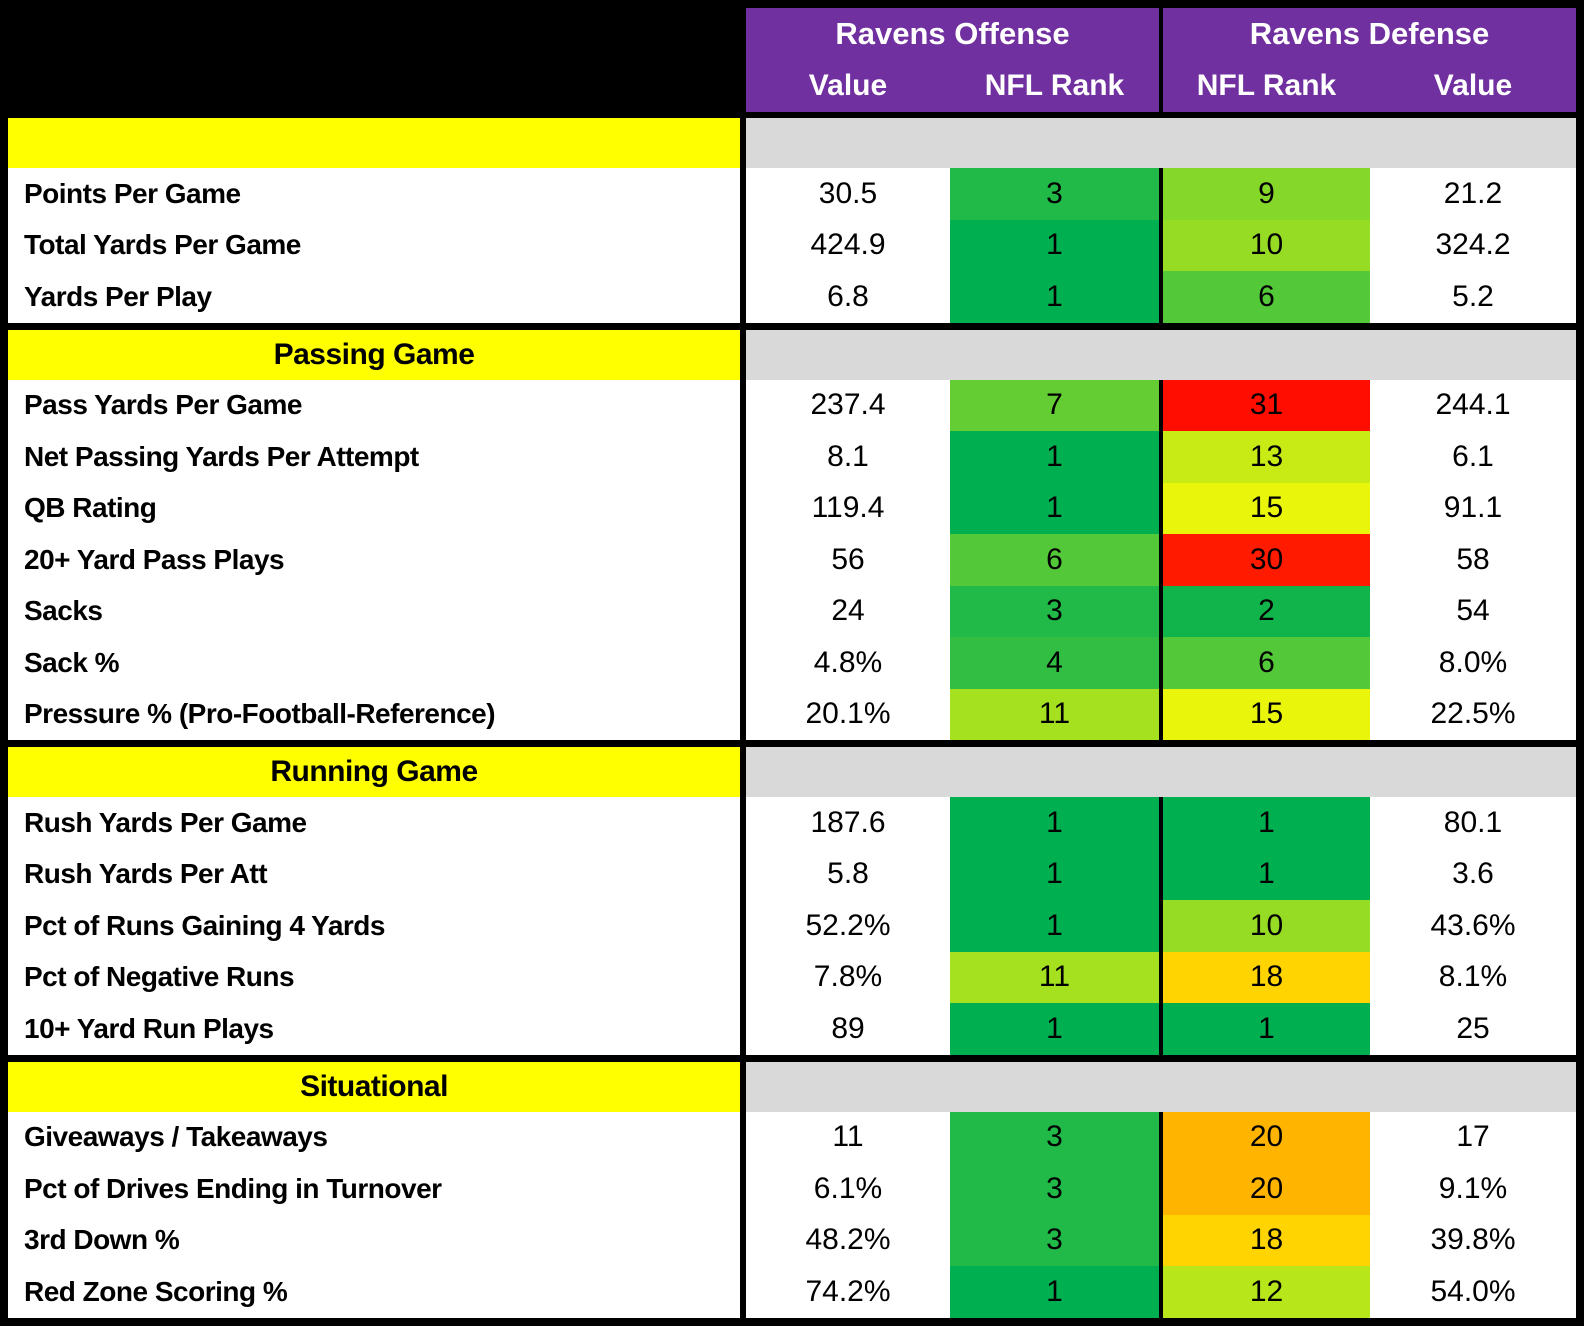 This screenshot has width=1584, height=1326. I want to click on stat-label: Pct of Runs Gaining 4 Yards, so click(374, 926).